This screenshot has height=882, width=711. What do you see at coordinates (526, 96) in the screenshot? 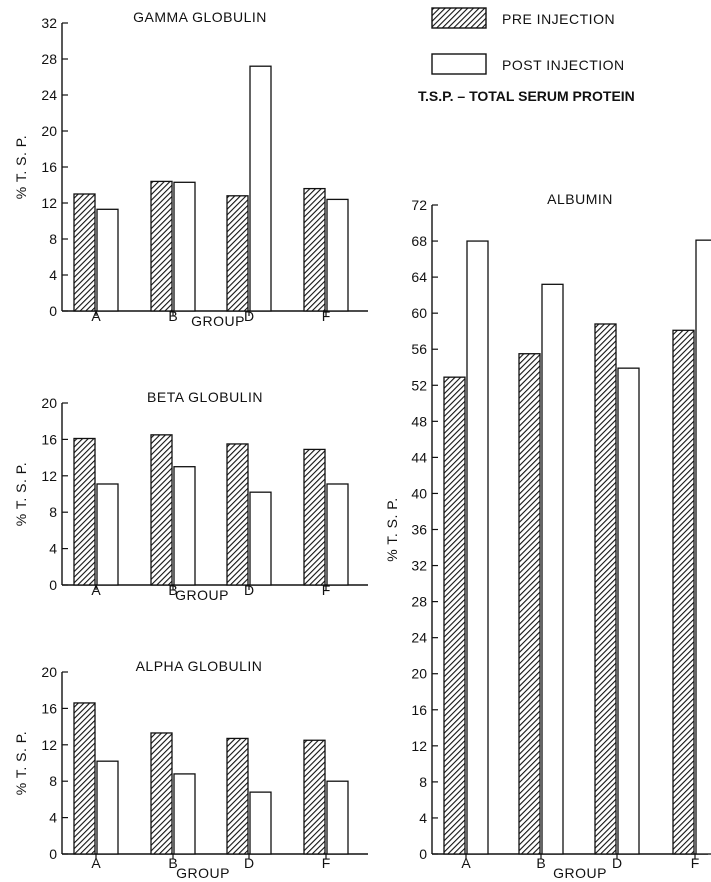
I see `legend-note: T.S.P. – TOTAL SERUM PROTEIN` at bounding box center [526, 96].